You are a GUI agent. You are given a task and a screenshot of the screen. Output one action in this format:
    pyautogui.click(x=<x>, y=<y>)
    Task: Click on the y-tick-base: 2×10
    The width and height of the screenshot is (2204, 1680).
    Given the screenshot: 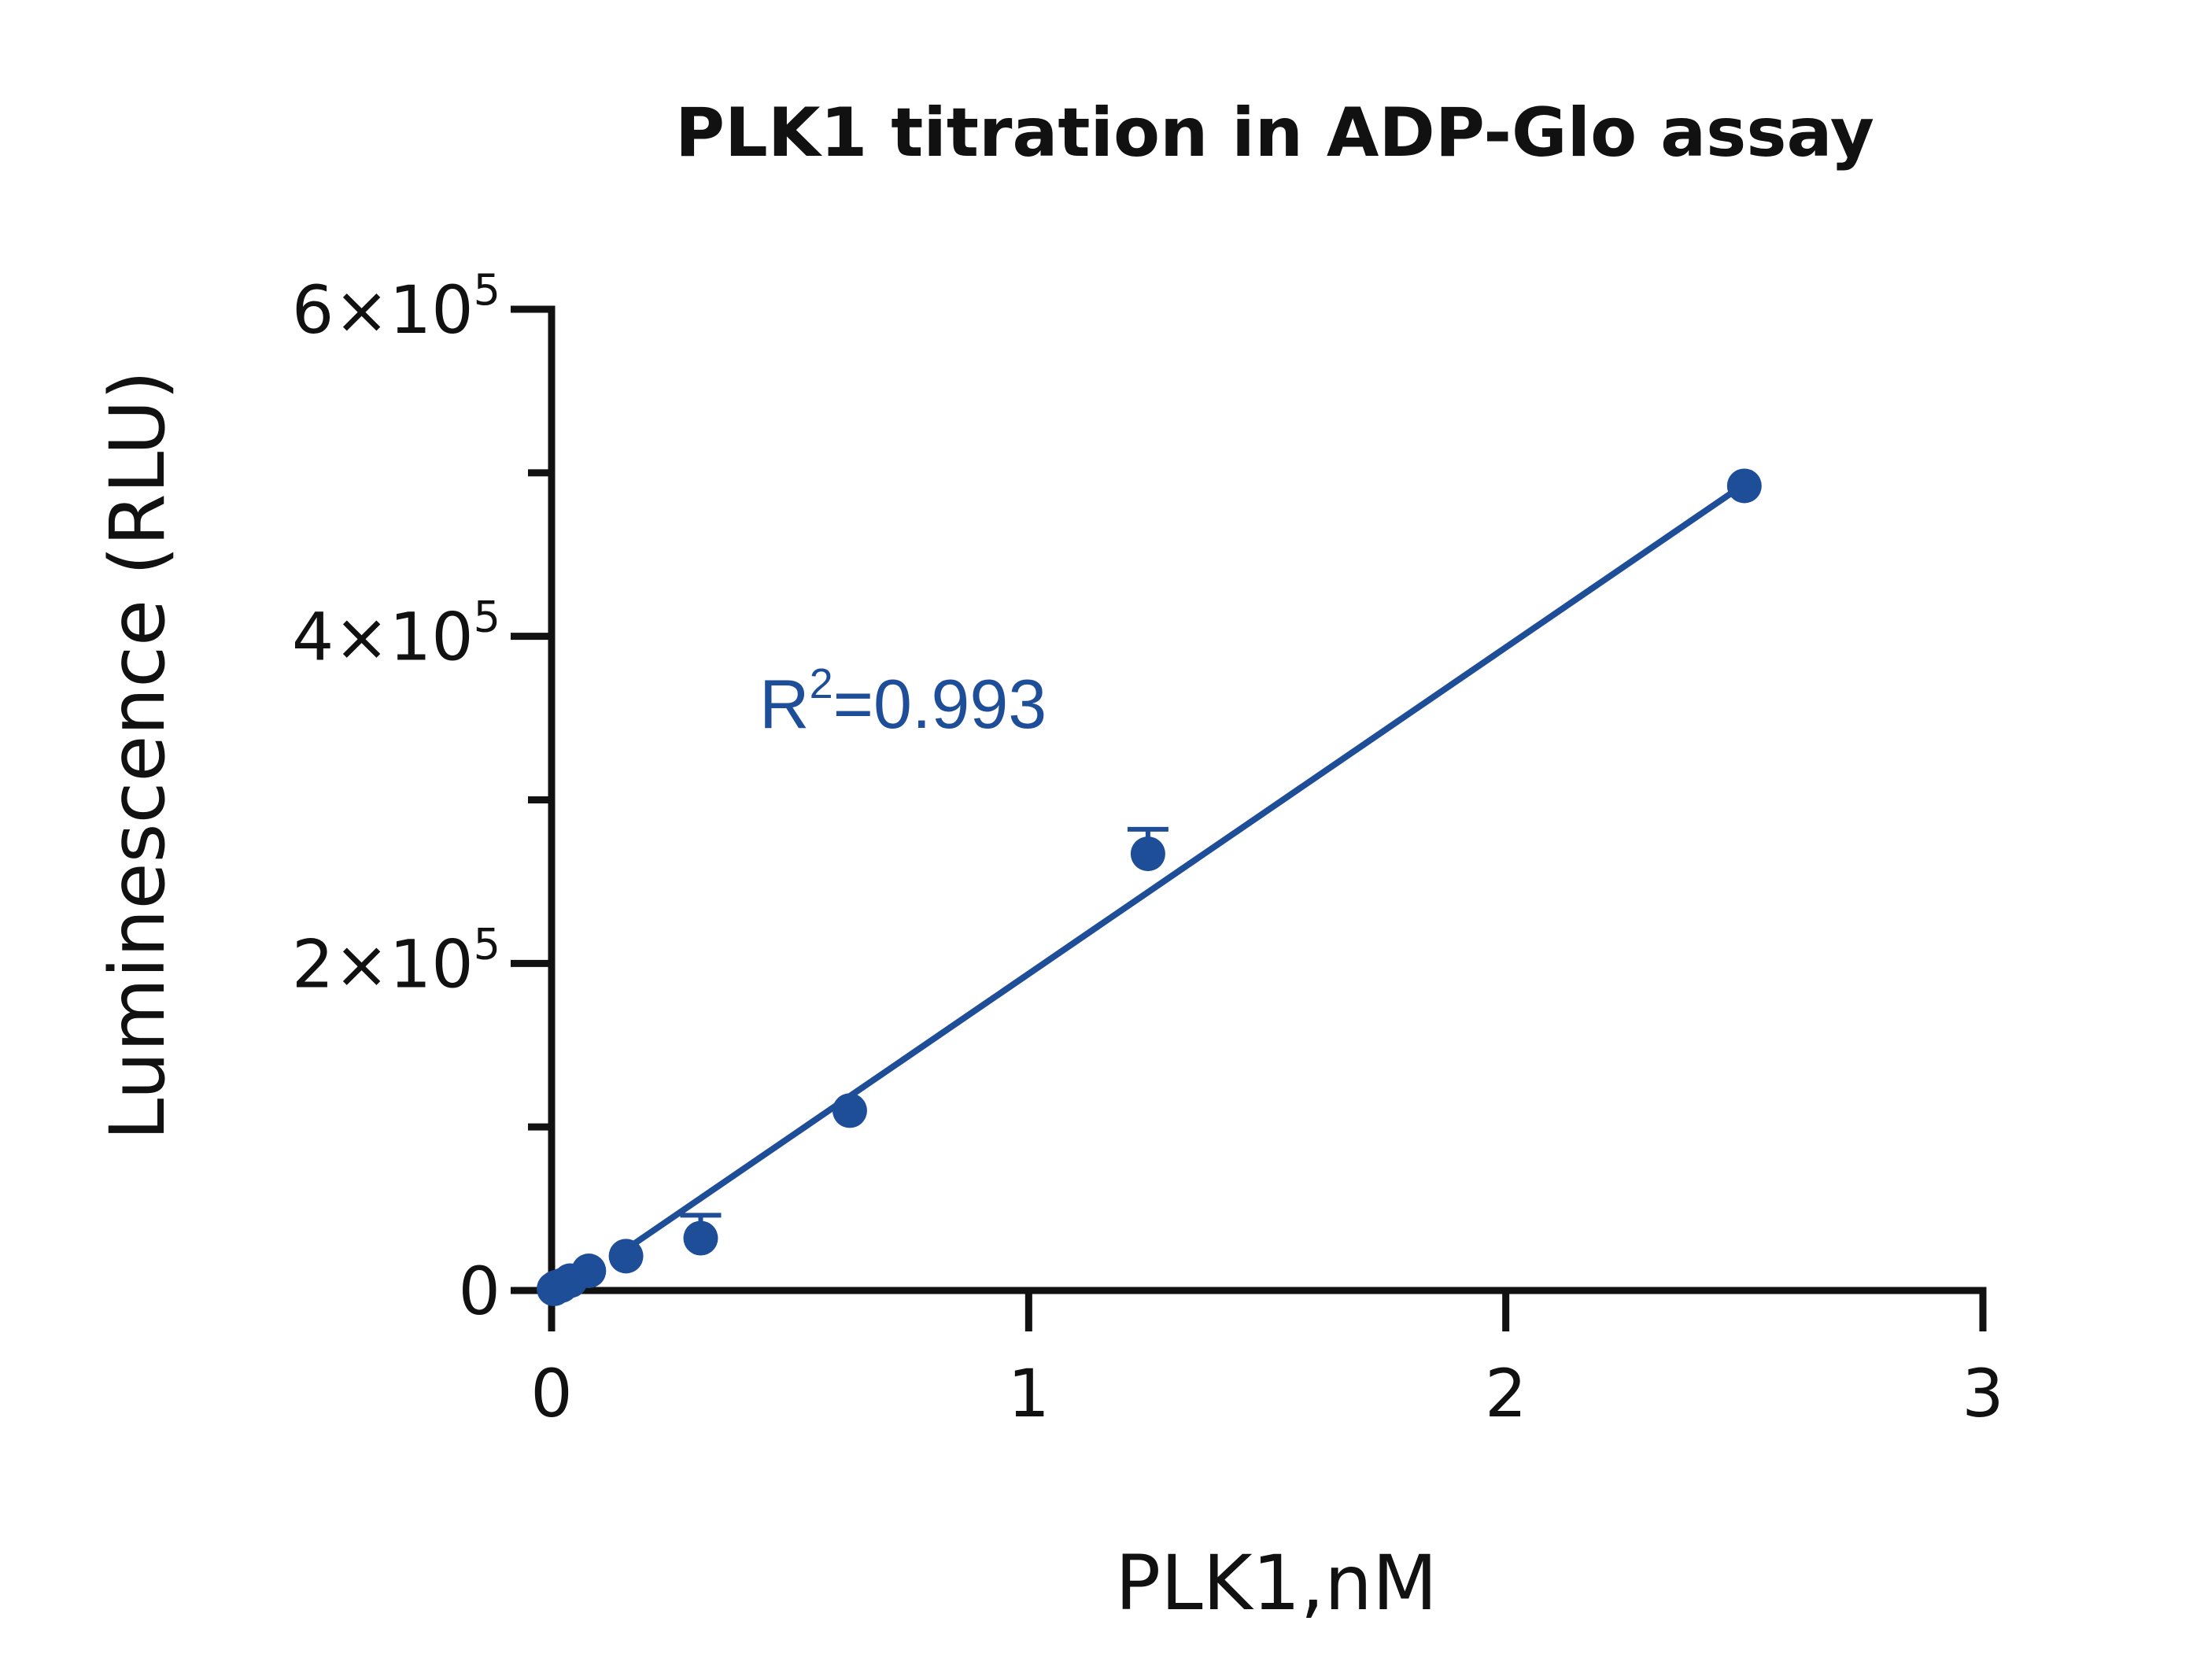 What is the action you would take?
    pyautogui.click(x=383, y=963)
    